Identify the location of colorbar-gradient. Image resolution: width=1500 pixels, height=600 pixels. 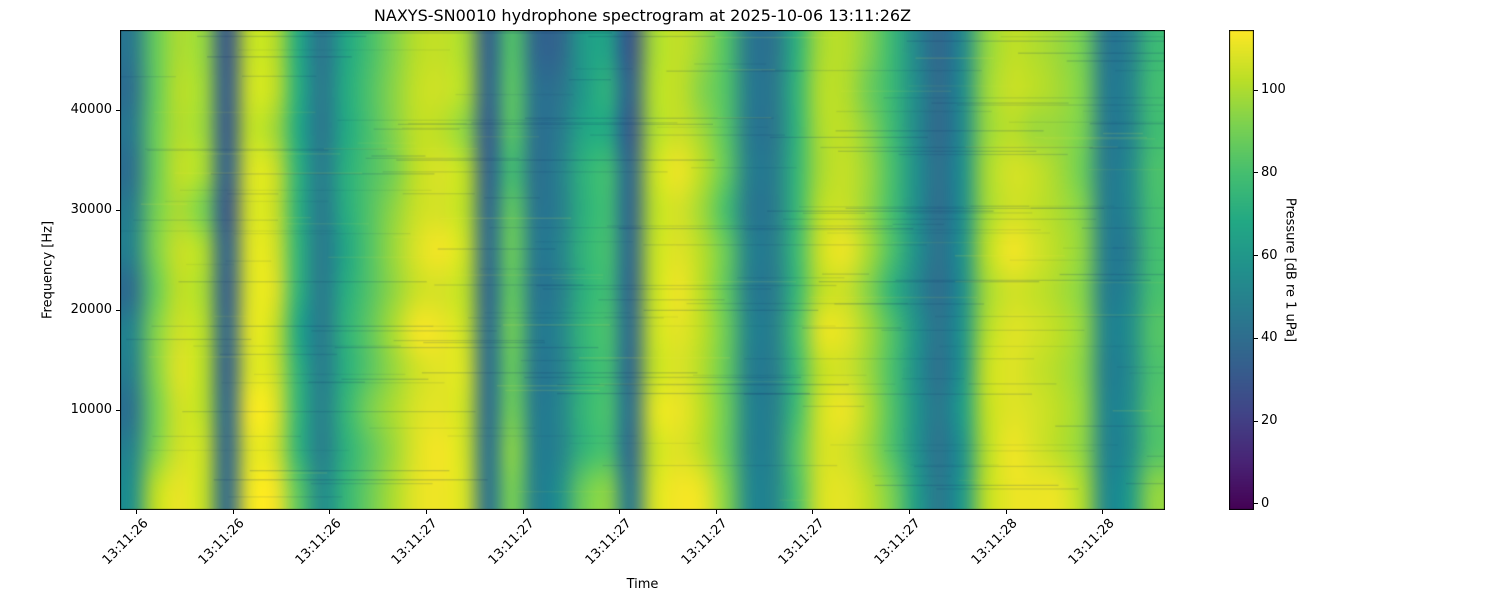
(1241, 270).